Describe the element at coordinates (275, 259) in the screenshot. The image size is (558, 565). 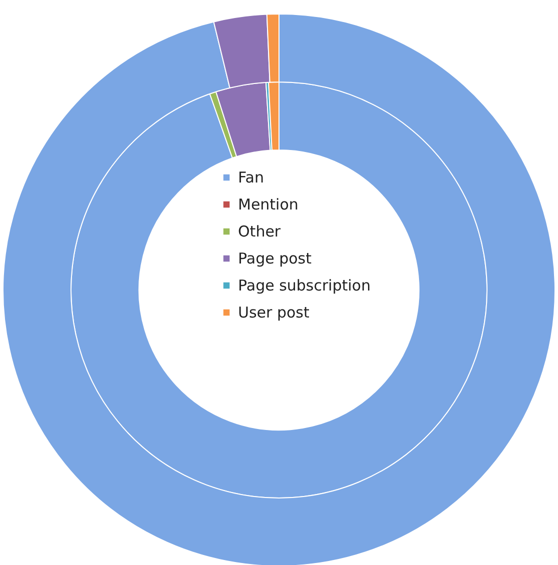
I see `legend-label: Page post` at that location.